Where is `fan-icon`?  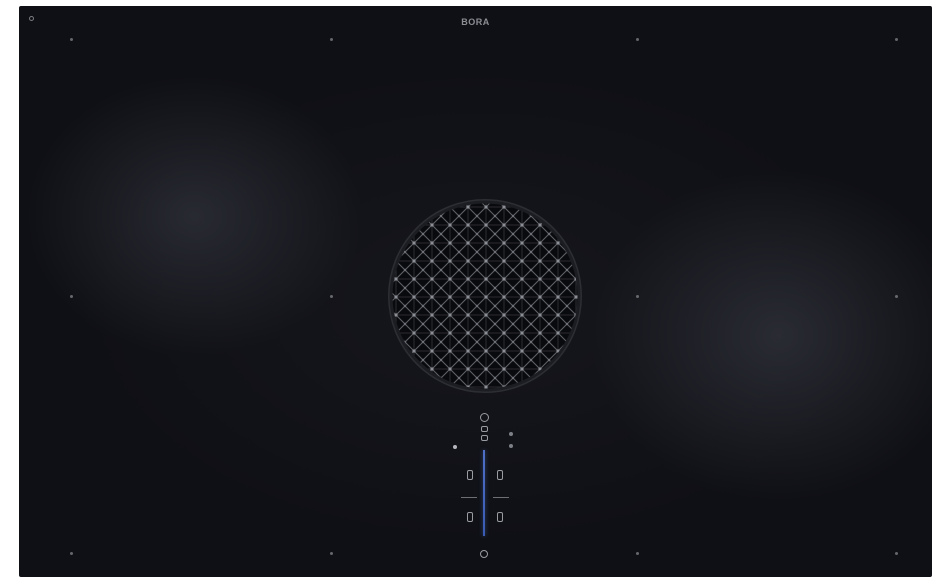
fan-icon is located at coordinates (484, 417).